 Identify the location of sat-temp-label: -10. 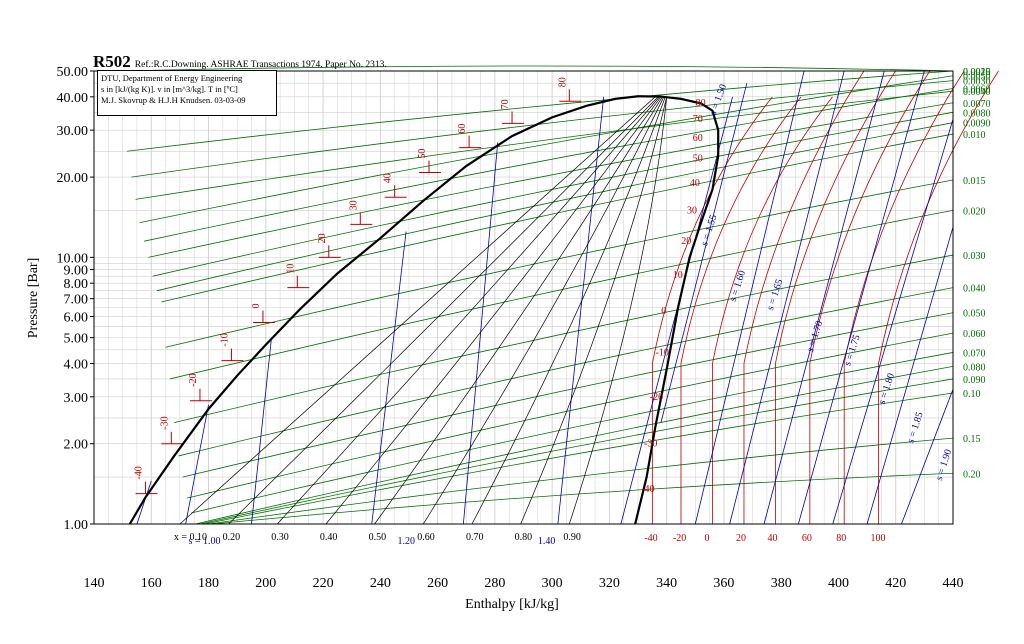
(224, 339).